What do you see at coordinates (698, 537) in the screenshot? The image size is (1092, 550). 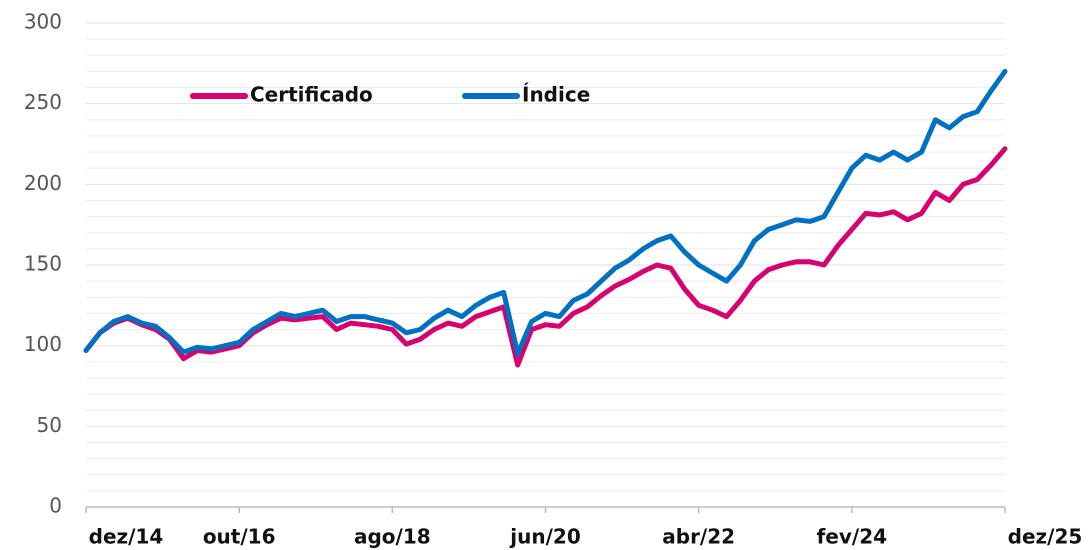 I see `x-tick-label: abr/22` at bounding box center [698, 537].